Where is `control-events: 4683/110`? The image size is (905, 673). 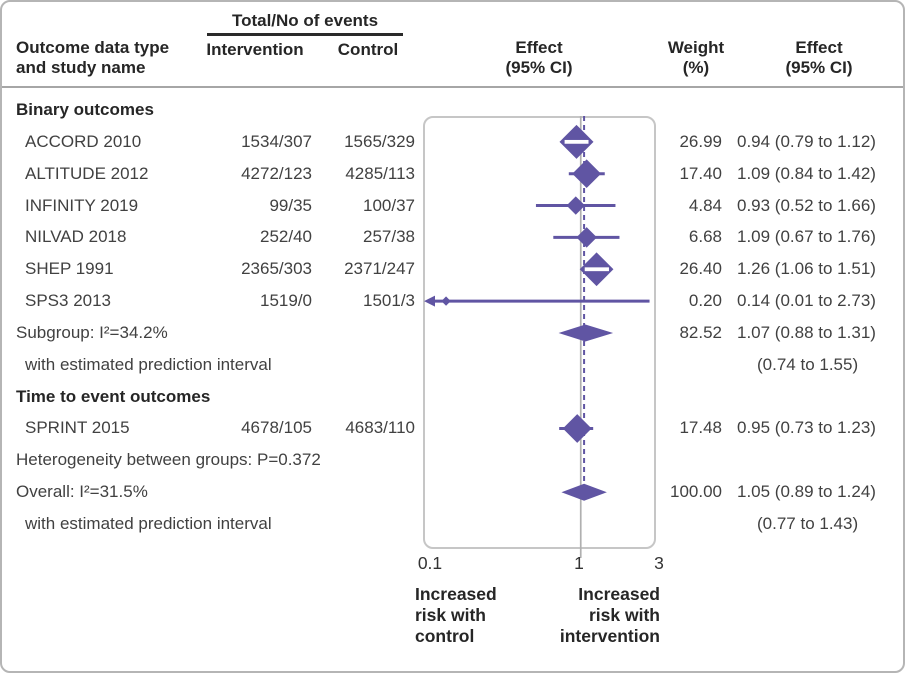 control-events: 4683/110 is located at coordinates (380, 427).